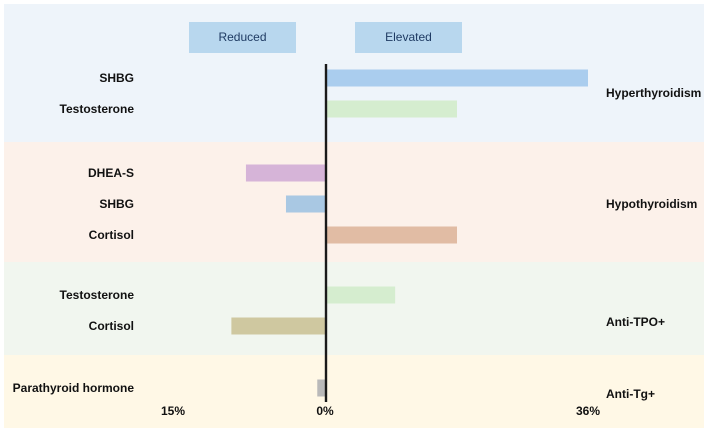 Image resolution: width=708 pixels, height=430 pixels. What do you see at coordinates (74, 388) in the screenshot?
I see `row-label: Parathyroid hormone` at bounding box center [74, 388].